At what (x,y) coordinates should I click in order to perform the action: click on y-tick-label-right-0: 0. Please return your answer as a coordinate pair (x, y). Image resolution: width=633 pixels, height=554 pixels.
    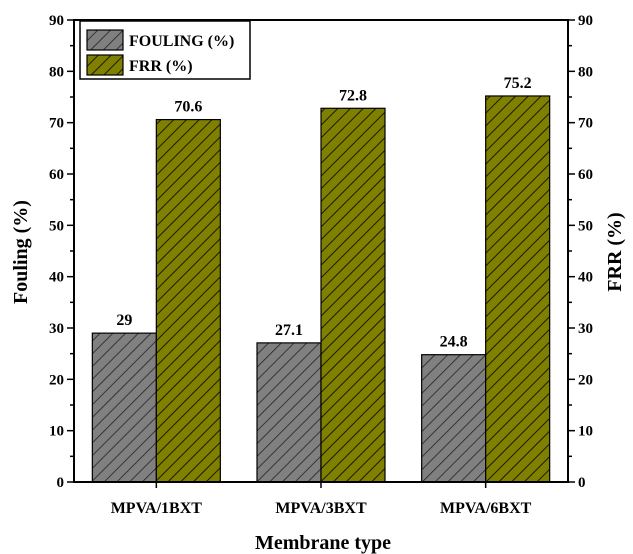
    Looking at the image, I should click on (582, 483).